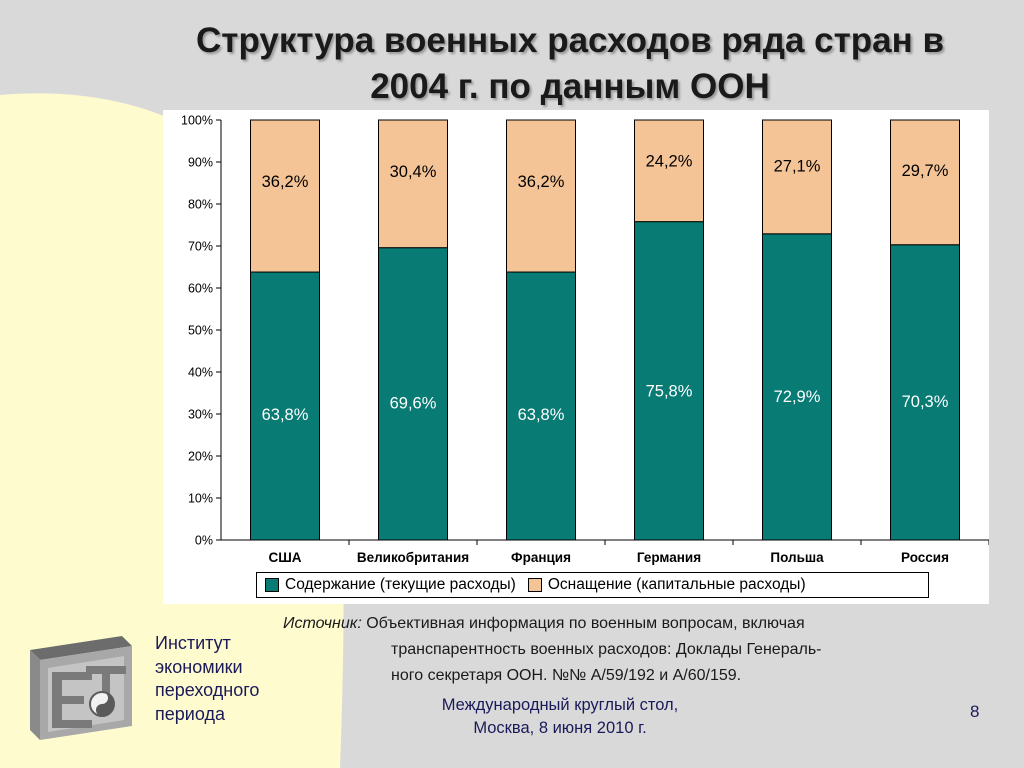 The width and height of the screenshot is (1024, 768). What do you see at coordinates (413, 172) in the screenshot?
I see `bar-data-label: 30,4%` at bounding box center [413, 172].